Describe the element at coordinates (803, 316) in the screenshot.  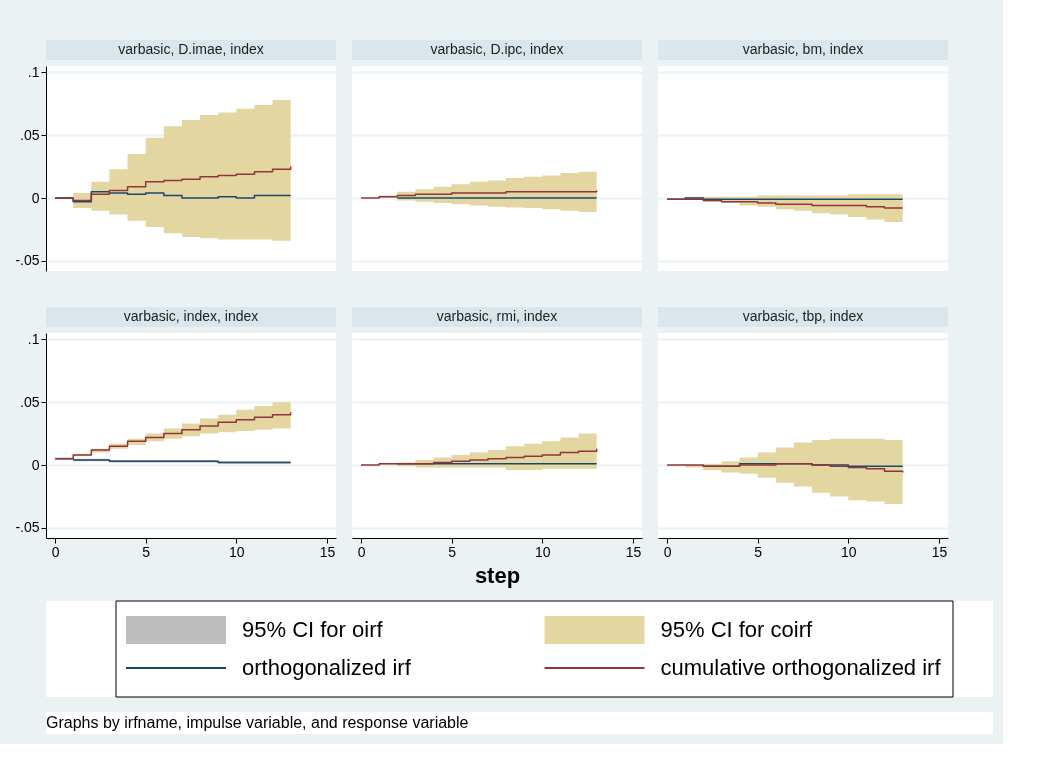
I see `chart-title: varbasic, tbp, index` at that location.